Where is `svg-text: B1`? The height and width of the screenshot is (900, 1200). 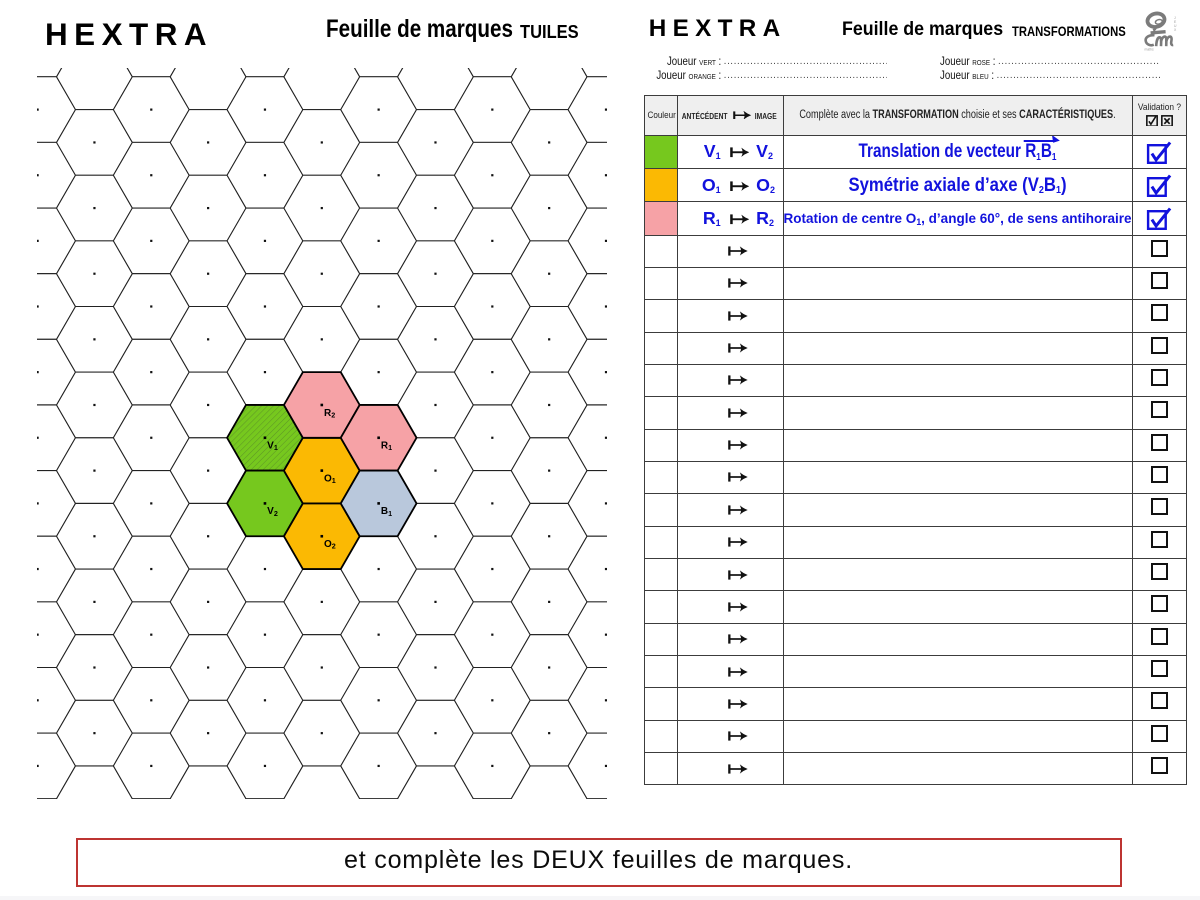 svg-text: B1 is located at coordinates (386, 512).